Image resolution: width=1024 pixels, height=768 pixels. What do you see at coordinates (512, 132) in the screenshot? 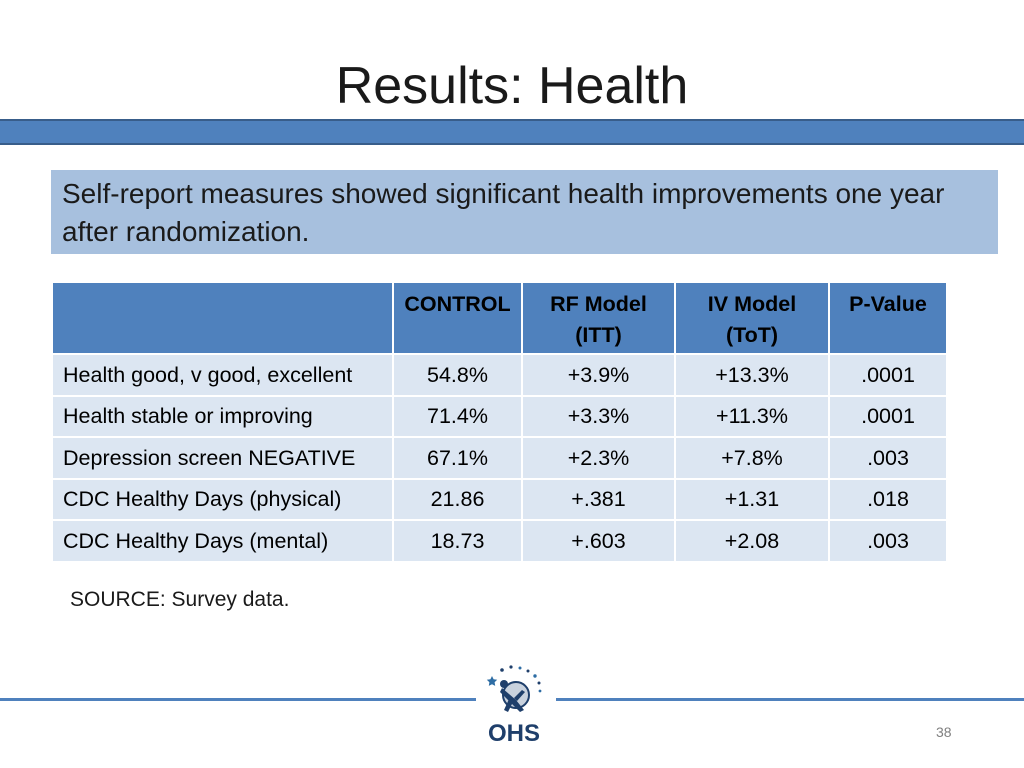
I see `title-divider-bar` at bounding box center [512, 132].